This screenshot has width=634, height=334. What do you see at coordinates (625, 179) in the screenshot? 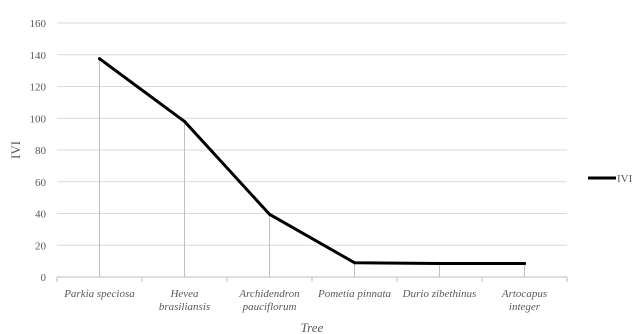
I see `legend-label: IVI` at bounding box center [625, 179].